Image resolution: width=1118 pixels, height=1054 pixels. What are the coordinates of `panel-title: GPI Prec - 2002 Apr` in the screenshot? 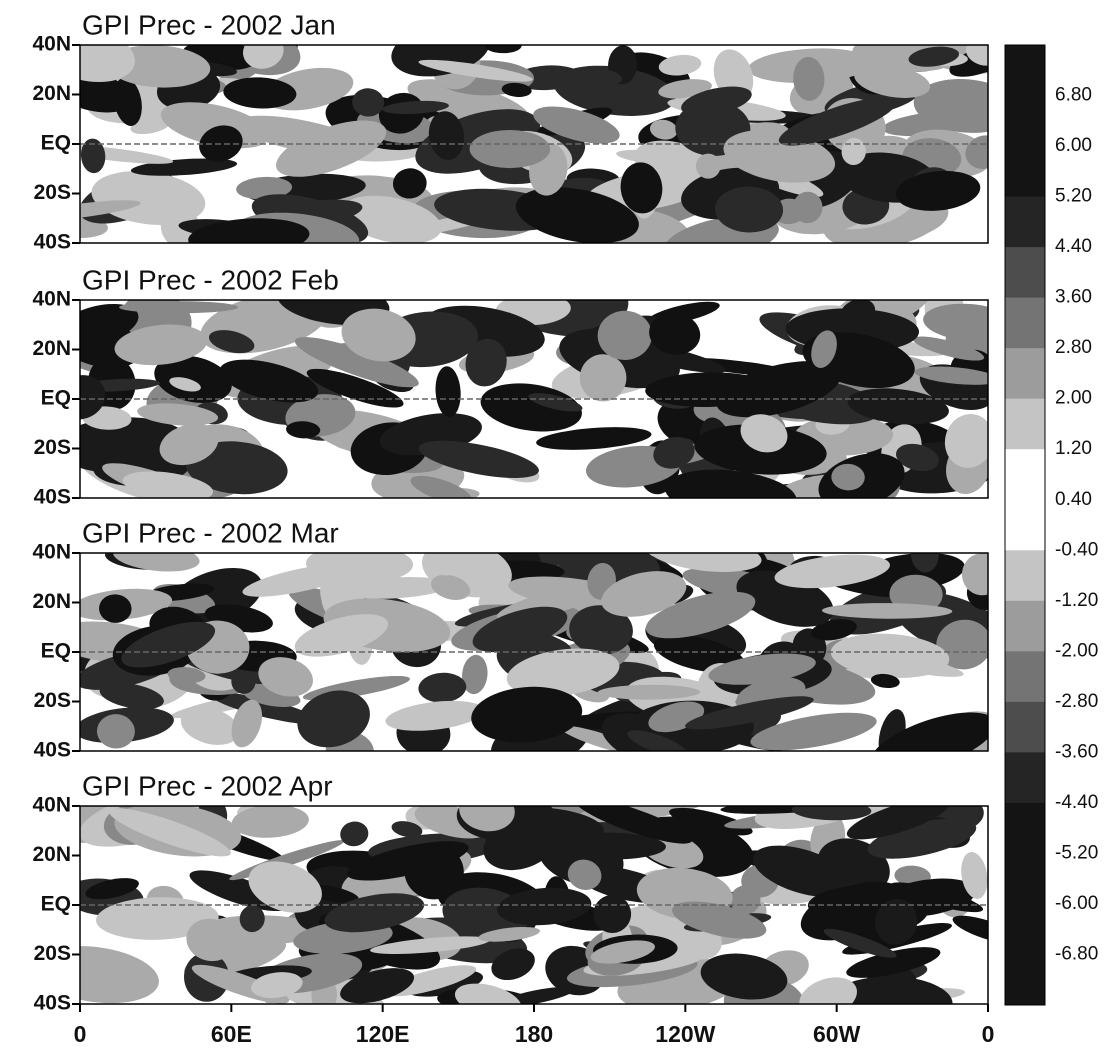 It's located at (207, 785).